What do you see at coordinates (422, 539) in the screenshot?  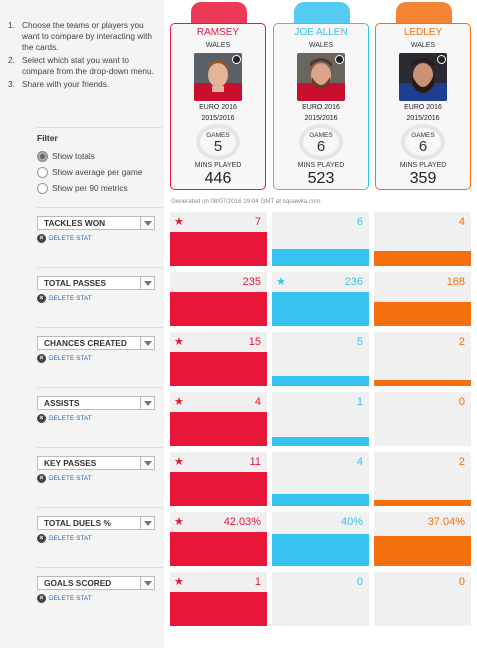 I see `stat-cell: 37.04%` at bounding box center [422, 539].